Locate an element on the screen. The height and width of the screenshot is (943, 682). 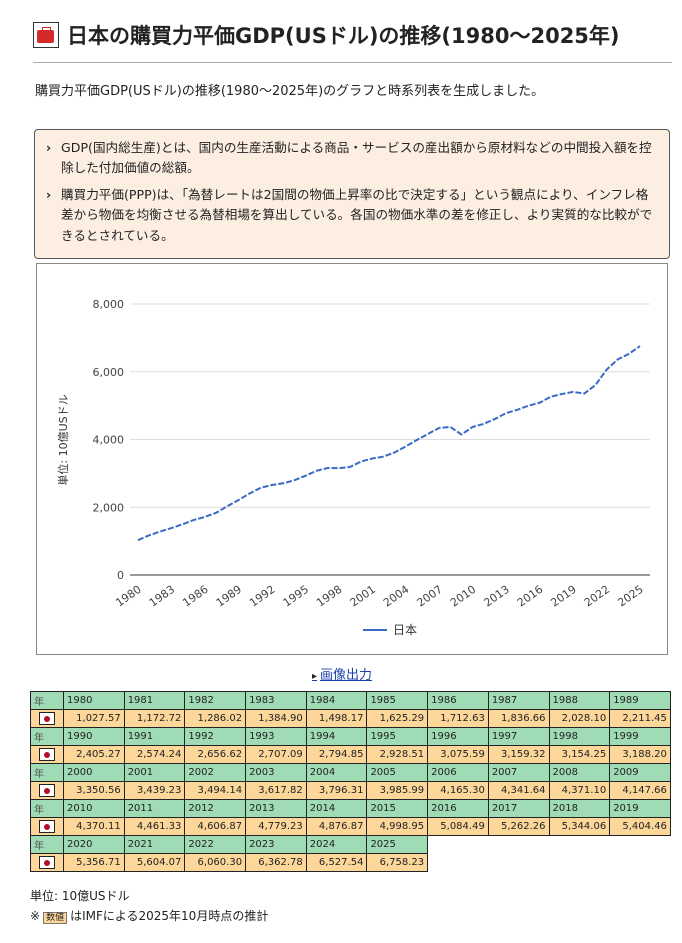
year-cell: 1991 is located at coordinates (154, 736).